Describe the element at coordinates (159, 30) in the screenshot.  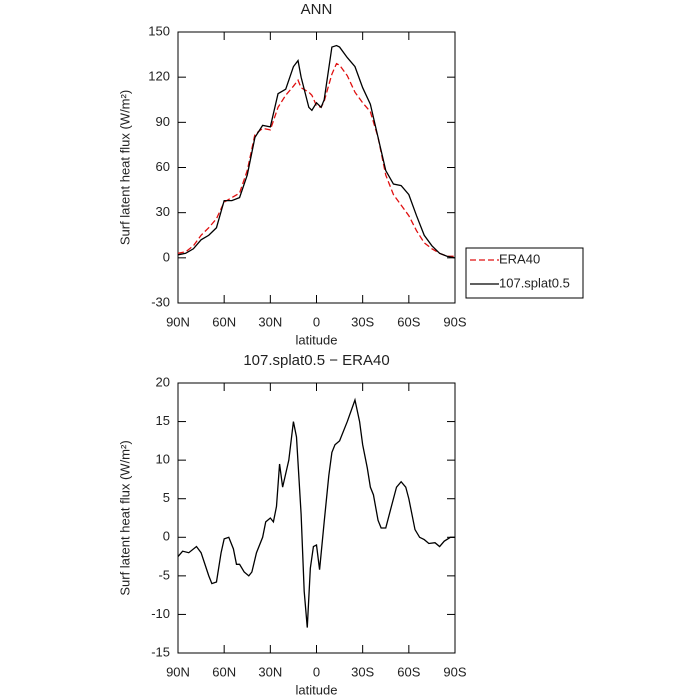
I see `y-tick-label: 150` at that location.